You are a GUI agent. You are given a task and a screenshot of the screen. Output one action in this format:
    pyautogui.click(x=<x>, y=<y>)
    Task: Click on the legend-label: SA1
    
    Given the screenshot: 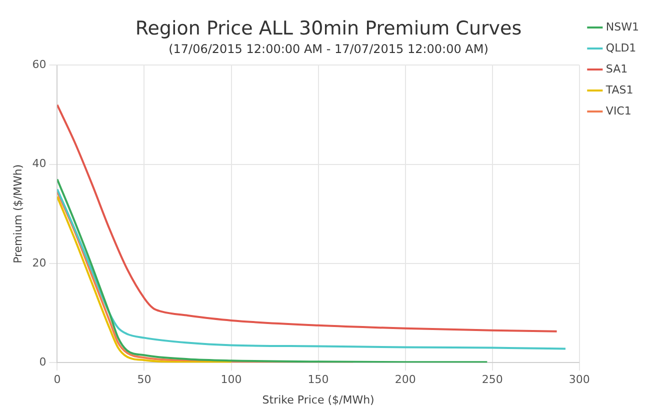 What is the action you would take?
    pyautogui.click(x=617, y=69)
    